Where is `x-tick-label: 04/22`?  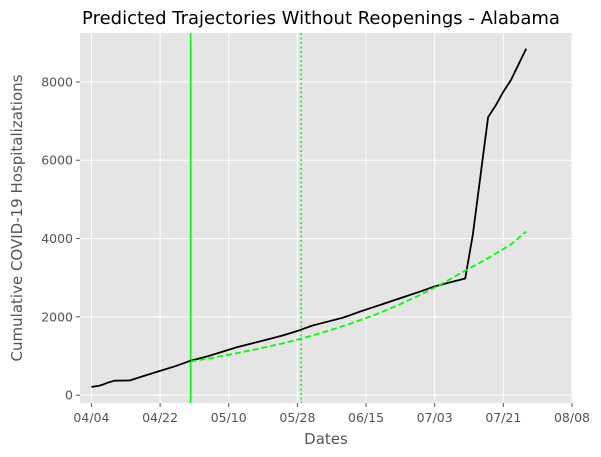 x-tick-label: 04/22 is located at coordinates (160, 417).